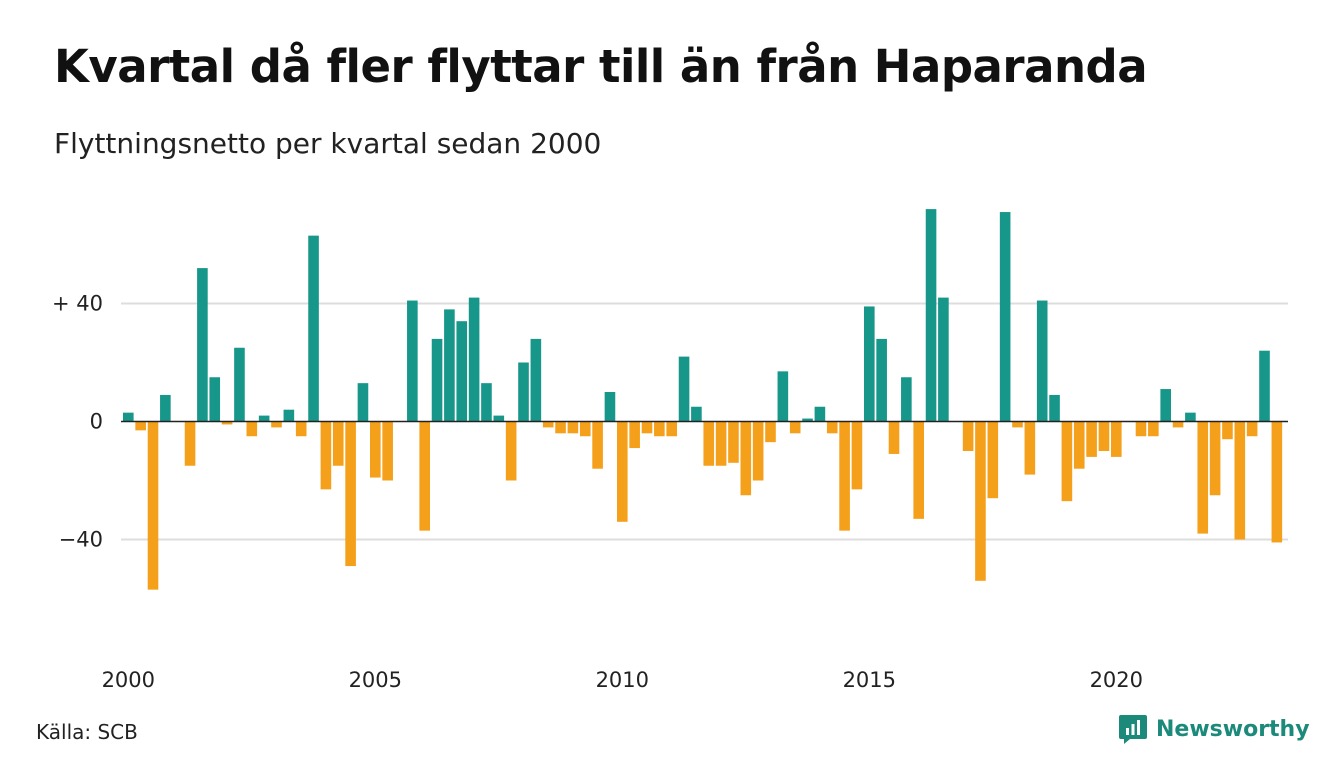 This screenshot has width=1340, height=780. Describe the element at coordinates (1116, 680) in the screenshot. I see `x-tick-label: 2020` at that location.